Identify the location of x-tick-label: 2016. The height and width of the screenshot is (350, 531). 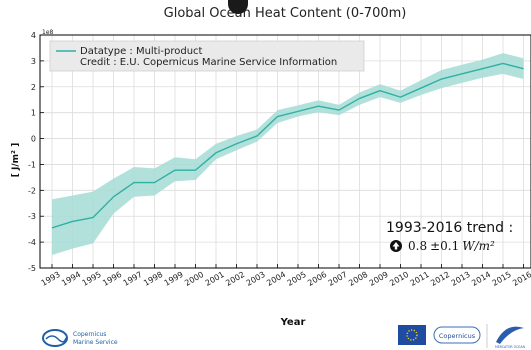
(521, 279).